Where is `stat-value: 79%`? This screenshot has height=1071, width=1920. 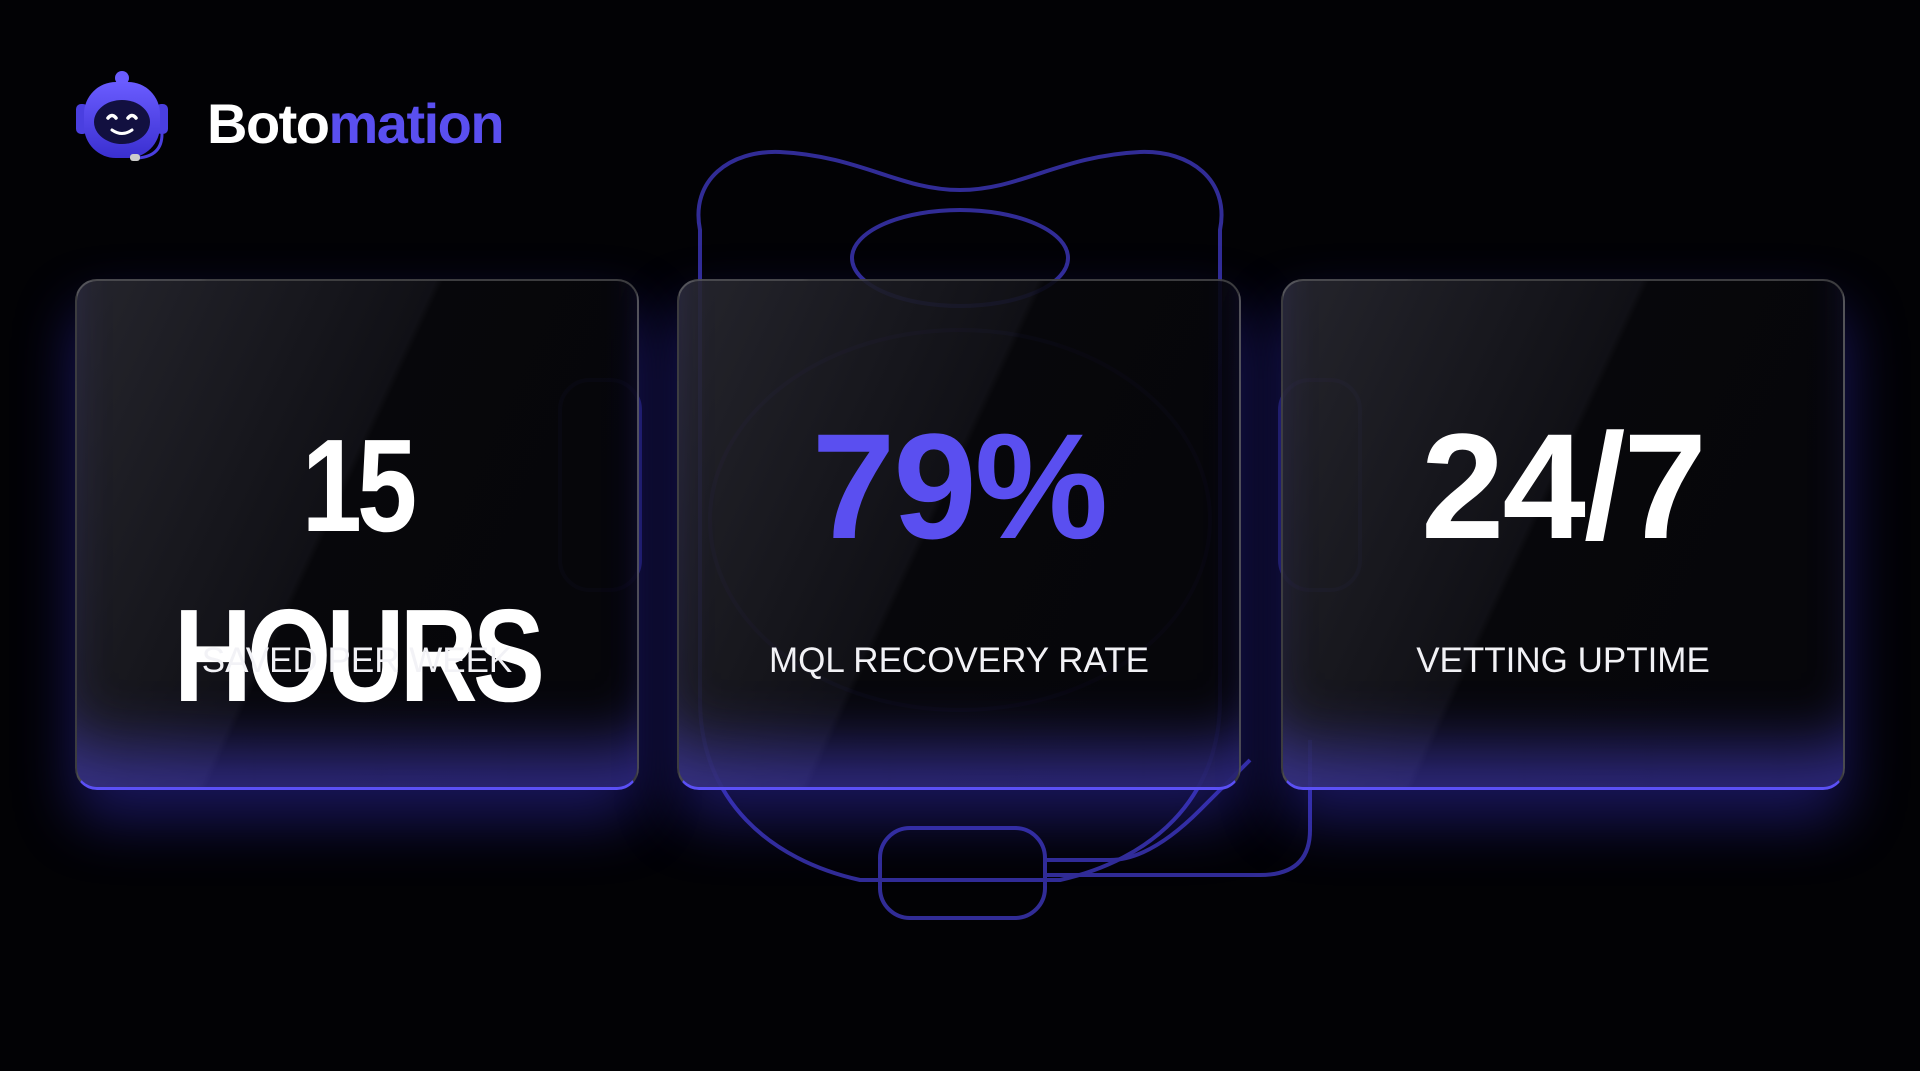 stat-value: 79% is located at coordinates (959, 486).